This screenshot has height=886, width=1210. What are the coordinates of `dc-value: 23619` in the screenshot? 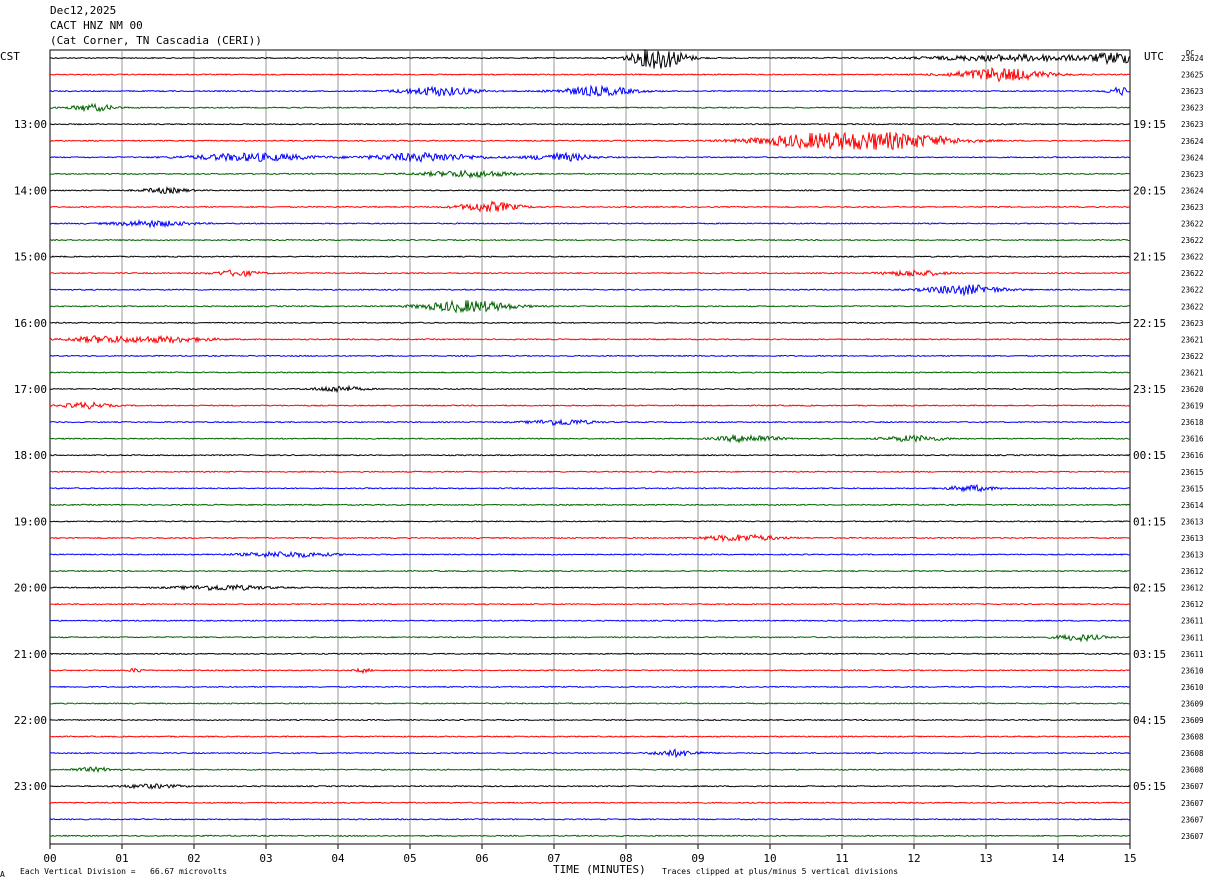 It's located at (1192, 406).